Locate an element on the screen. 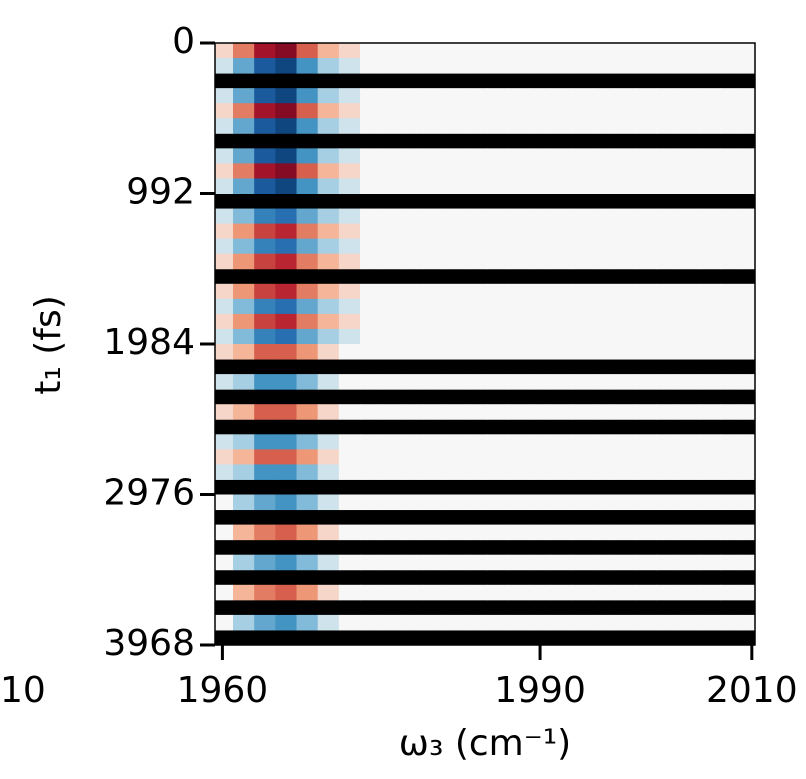 The image size is (806, 779). x-axis-label: ω₃ (cm⁻¹) is located at coordinates (485, 743).